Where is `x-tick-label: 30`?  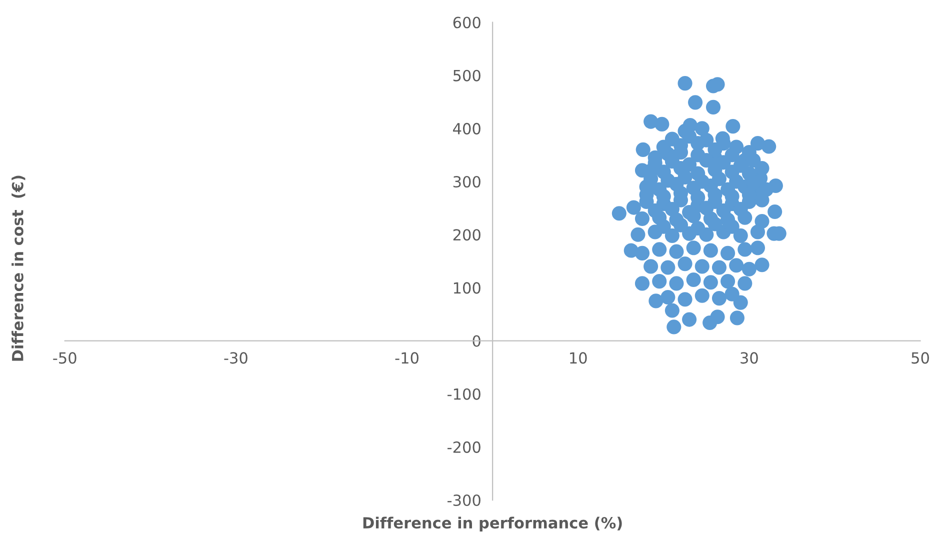 x-tick-label: 30 is located at coordinates (749, 358).